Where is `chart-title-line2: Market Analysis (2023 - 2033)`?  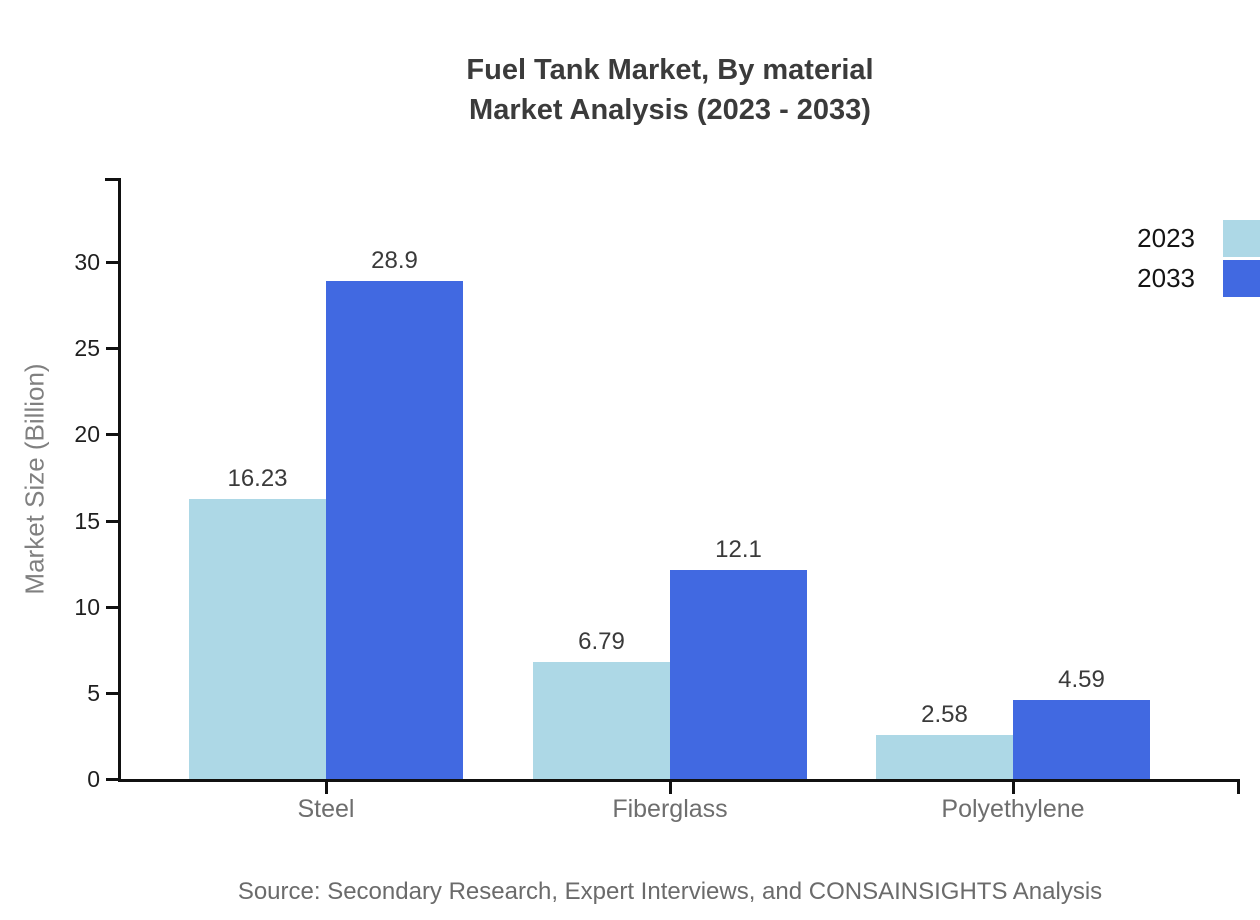 chart-title-line2: Market Analysis (2023 - 2033) is located at coordinates (670, 110).